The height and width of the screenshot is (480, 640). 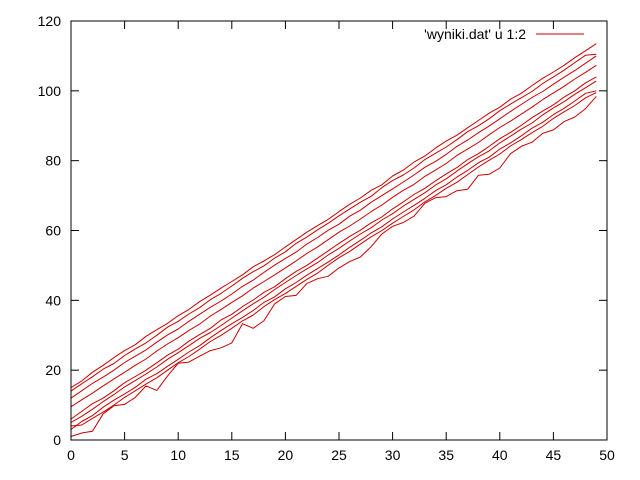 What do you see at coordinates (393, 455) in the screenshot?
I see `x-tick-label: 30` at bounding box center [393, 455].